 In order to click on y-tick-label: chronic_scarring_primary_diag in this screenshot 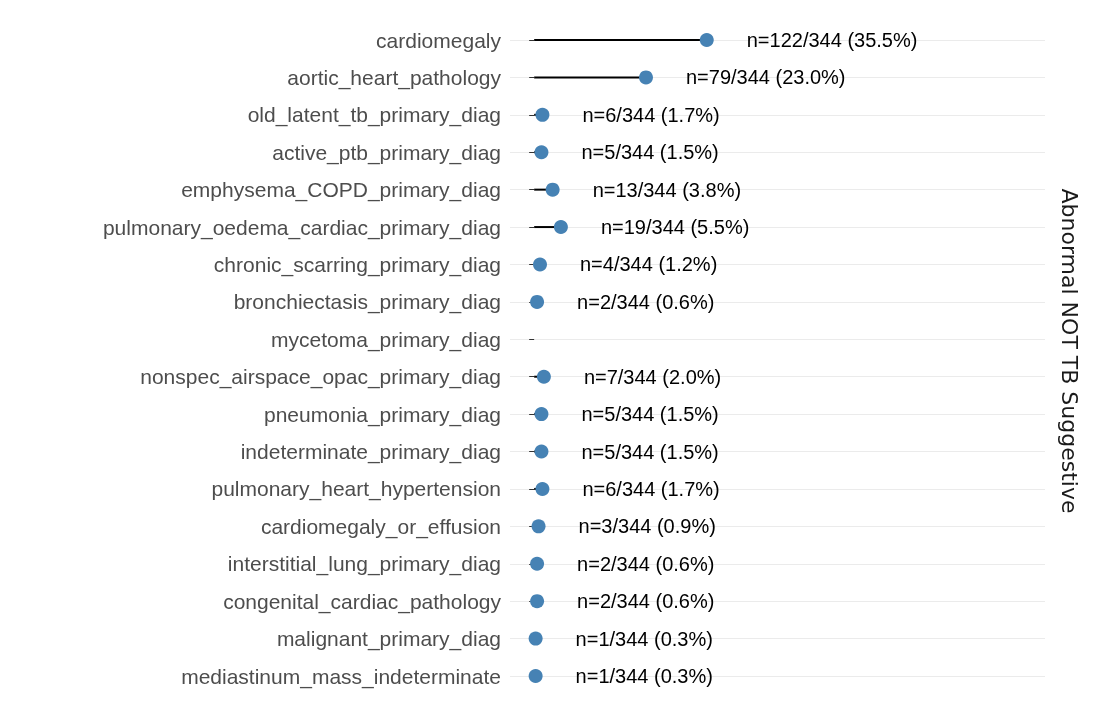, I will do `click(357, 264)`.